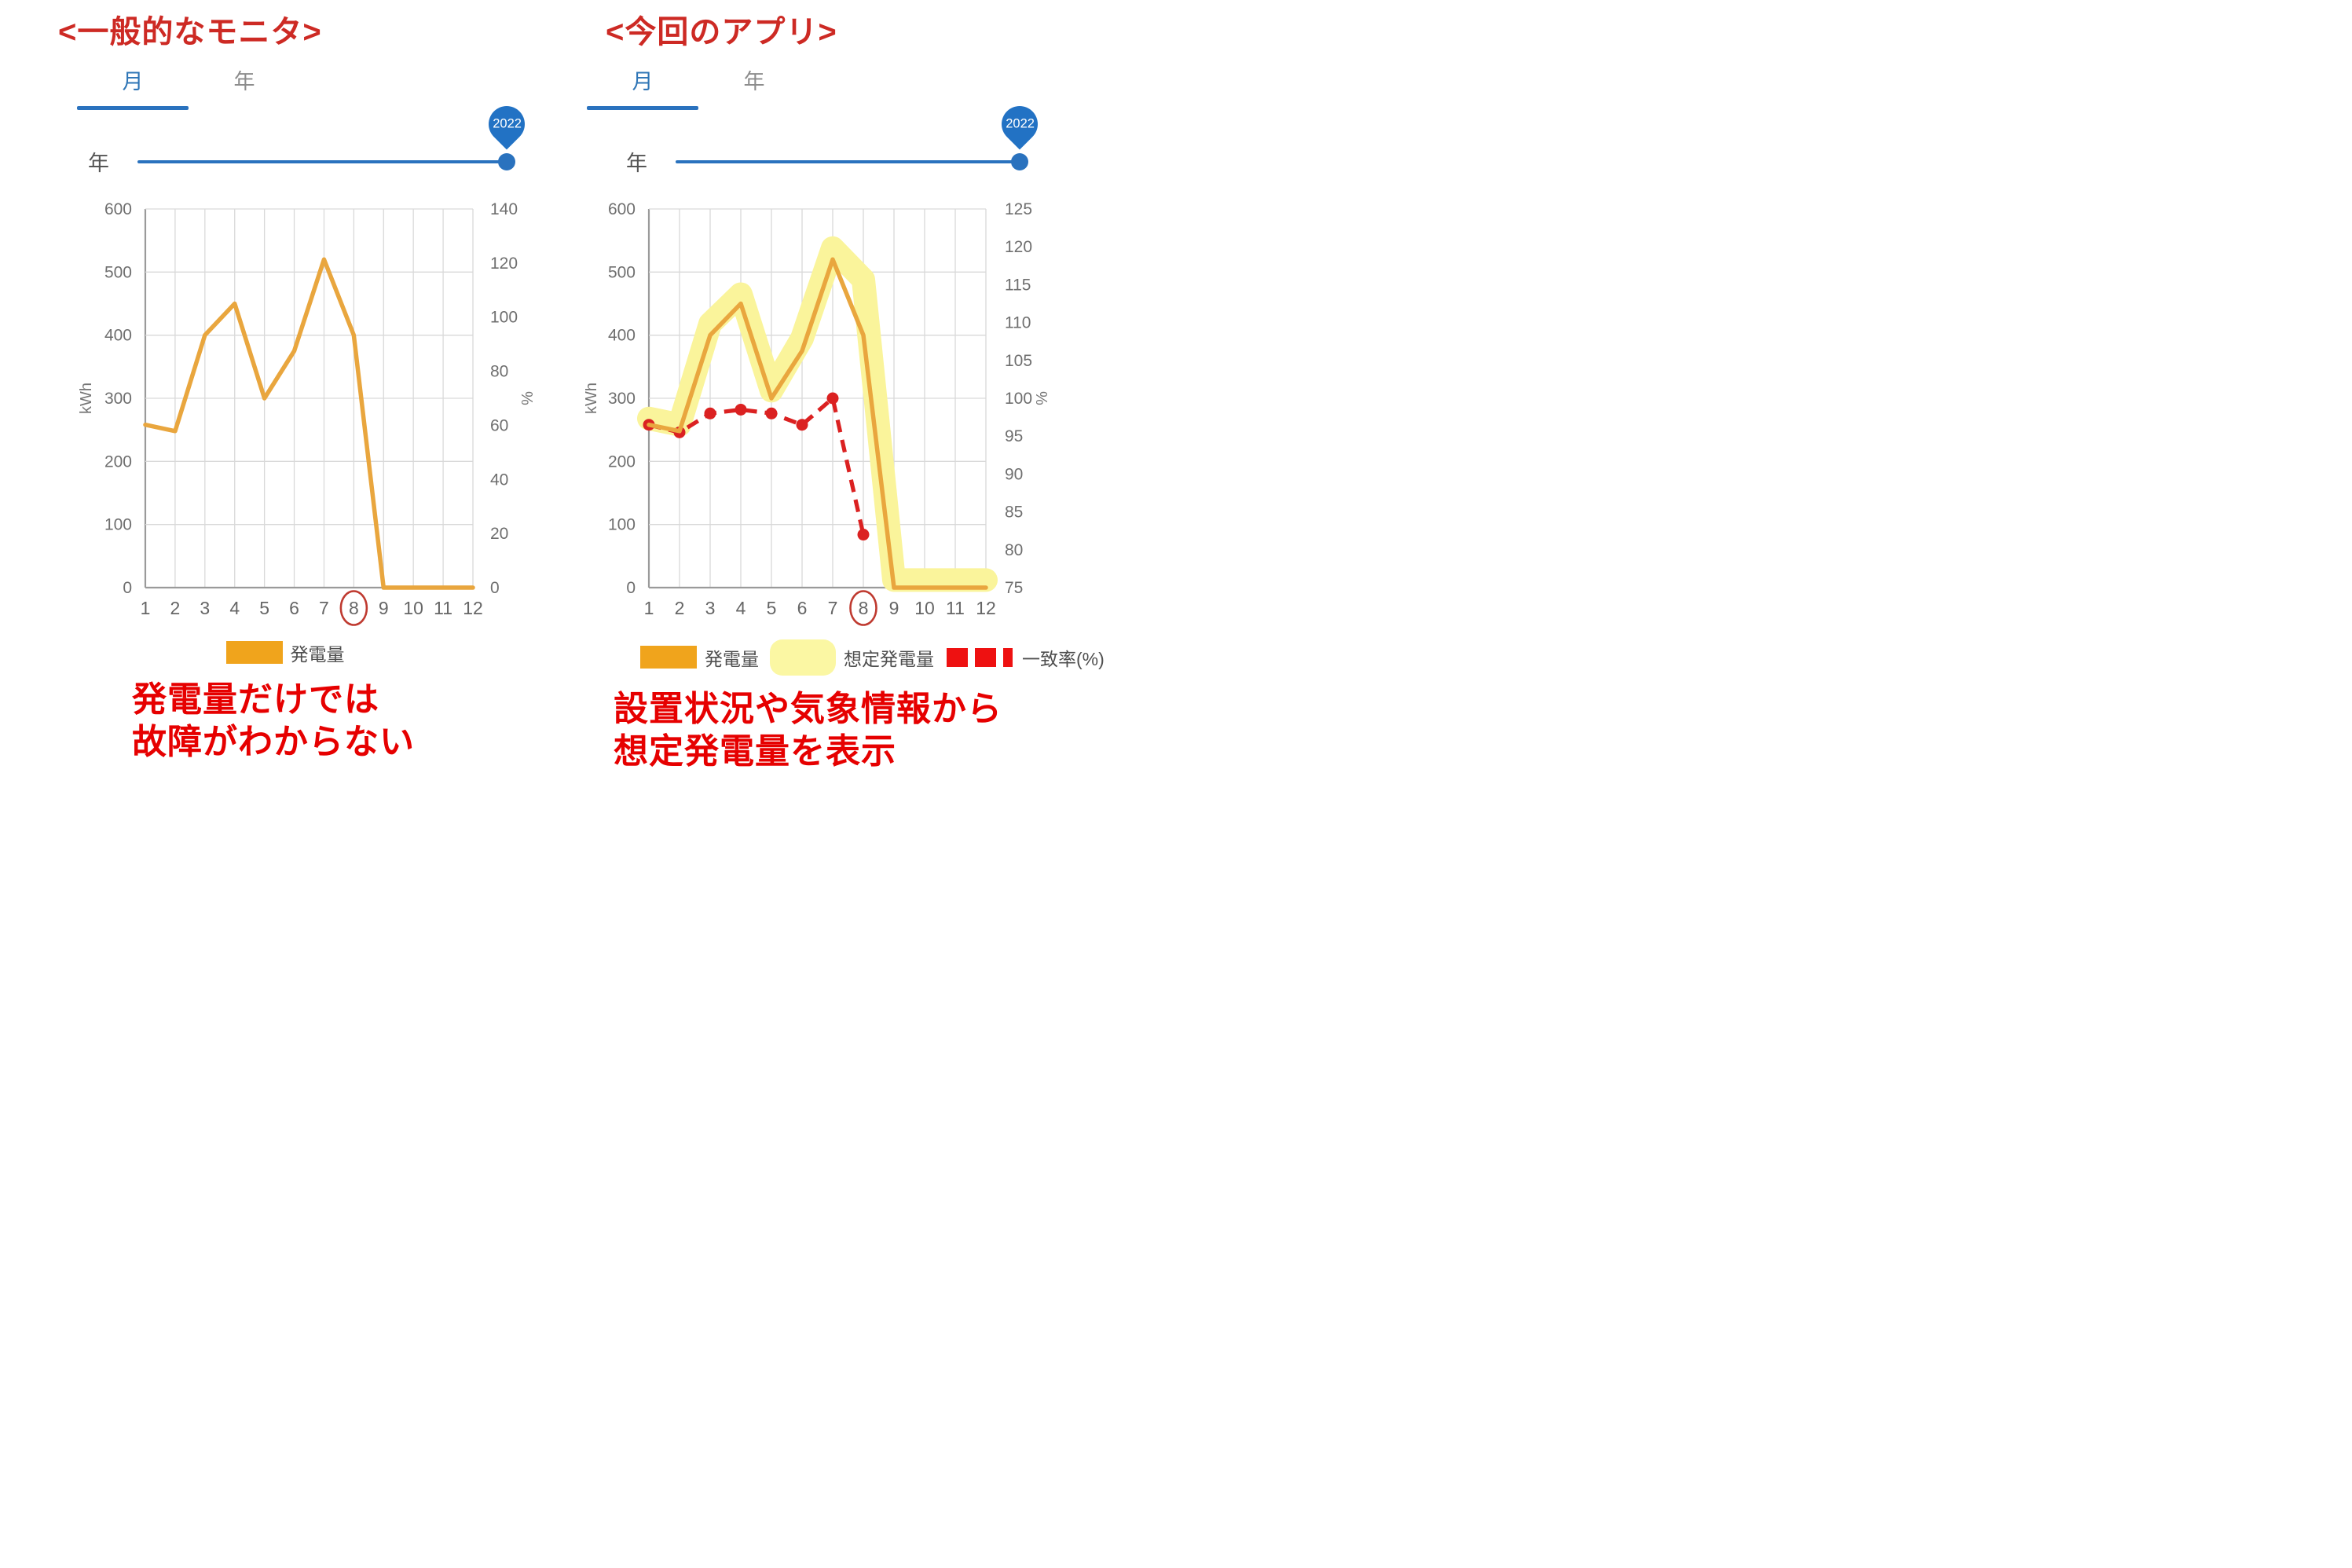  Describe the element at coordinates (504, 209) in the screenshot. I see `y-tick-label: 140` at that location.